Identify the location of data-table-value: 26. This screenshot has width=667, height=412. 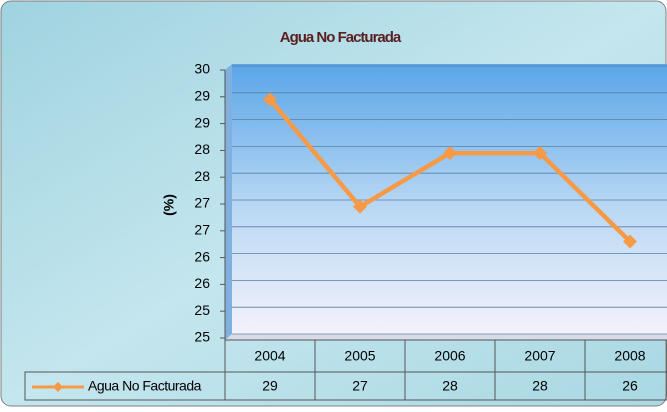
(630, 386).